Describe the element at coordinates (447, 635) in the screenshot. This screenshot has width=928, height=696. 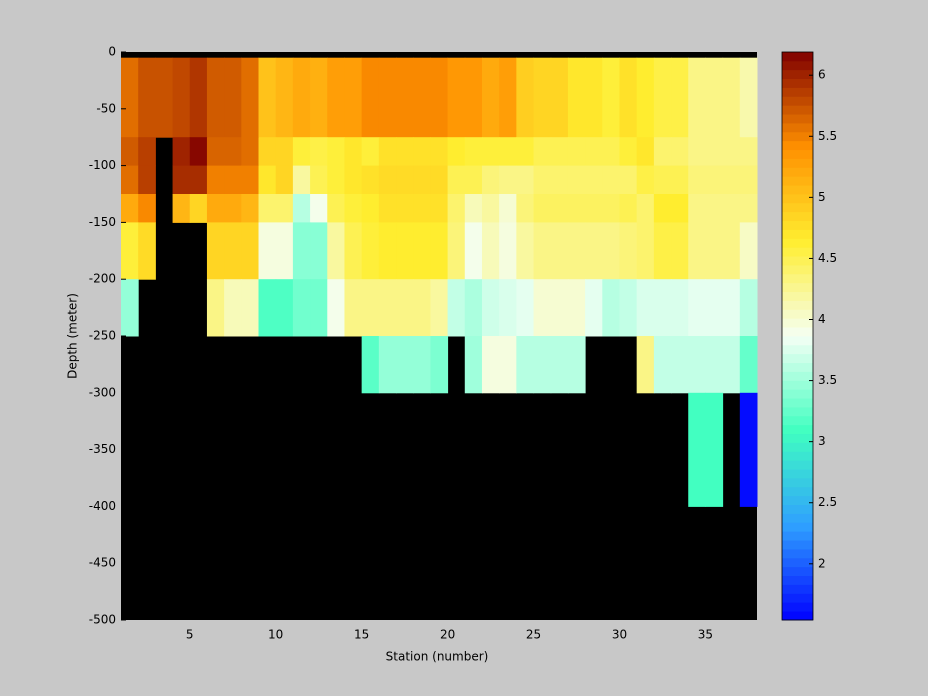
I see `x-tick-label: 20` at that location.